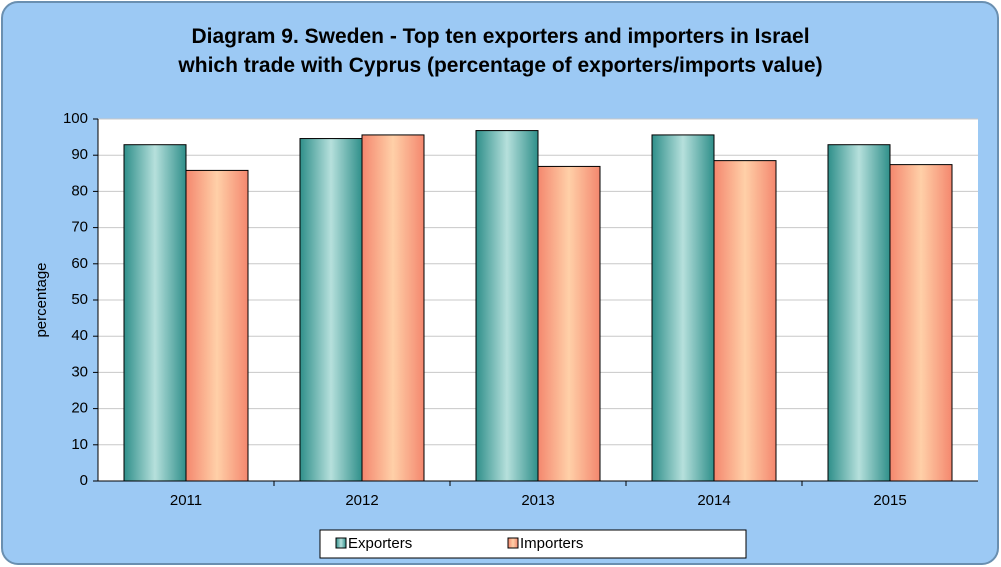 This screenshot has height=567, width=1001. What do you see at coordinates (889, 500) in the screenshot?
I see `x-tick-label: 2015` at bounding box center [889, 500].